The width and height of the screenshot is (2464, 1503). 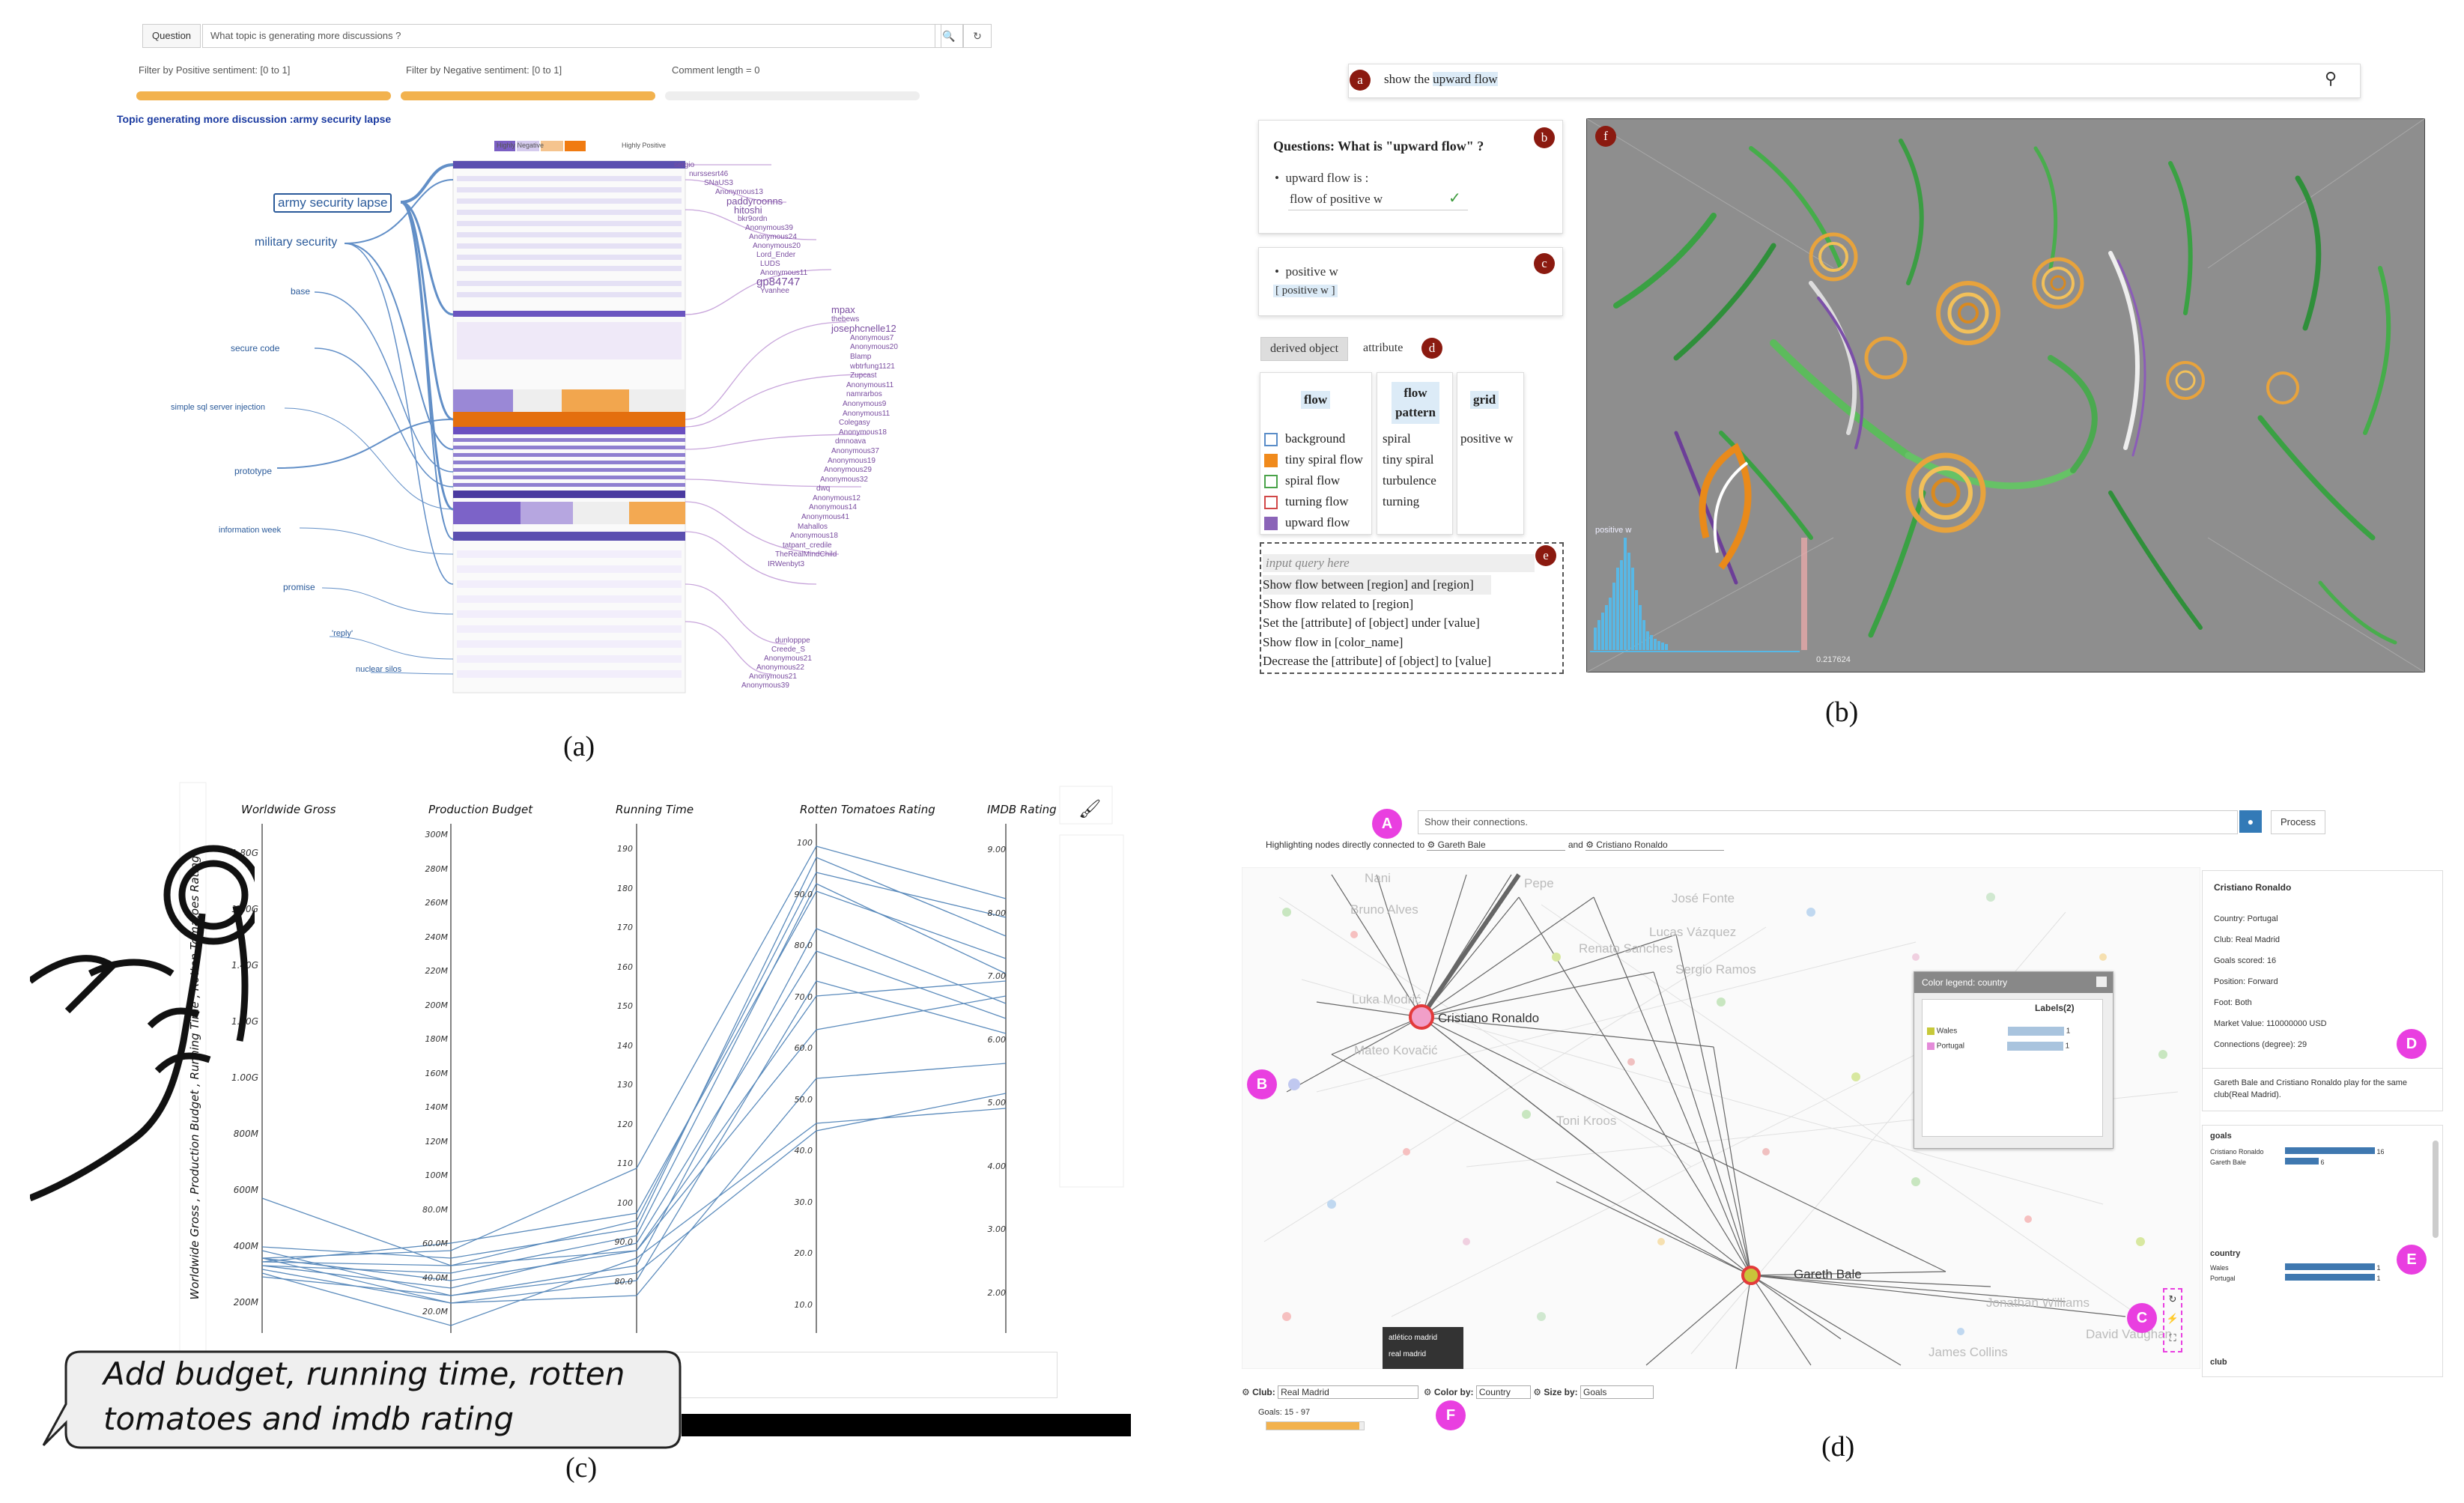 What do you see at coordinates (288, 809) in the screenshot?
I see `axis-title: Worldwide Gross` at bounding box center [288, 809].